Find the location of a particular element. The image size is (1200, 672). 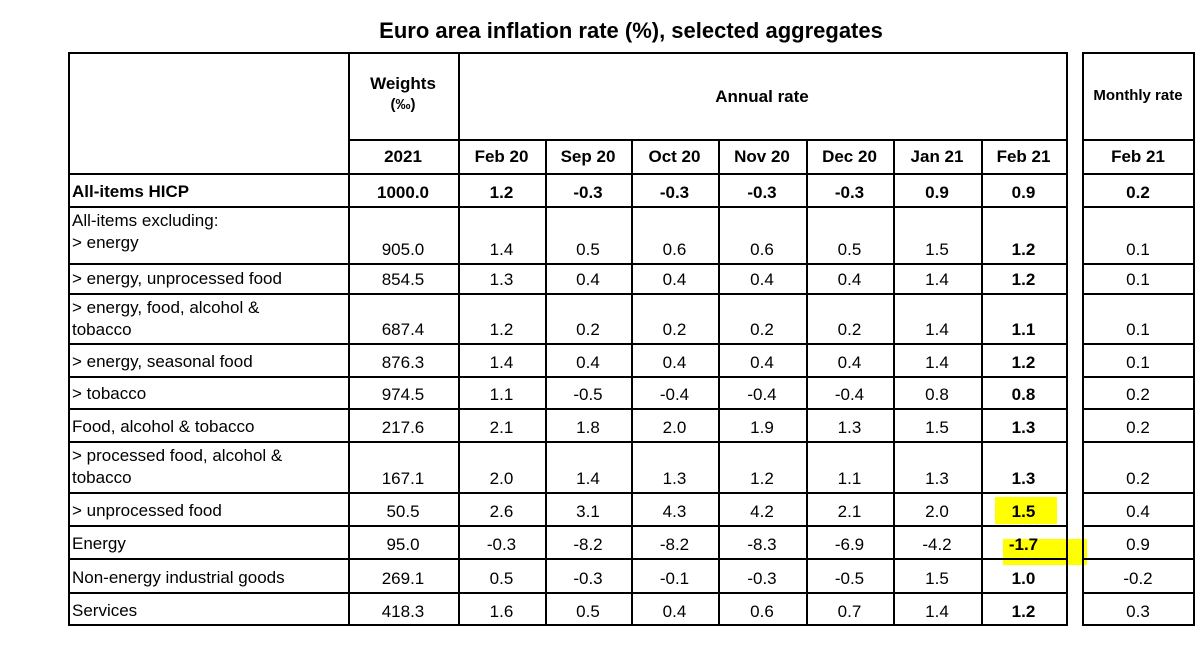

month-header: Oct 20 is located at coordinates (674, 156).